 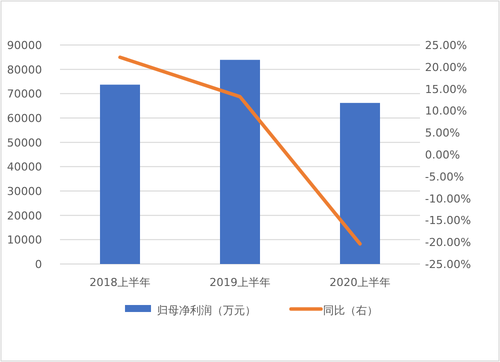 What do you see at coordinates (24, 215) in the screenshot?
I see `y-tick-label: 20000` at bounding box center [24, 215].